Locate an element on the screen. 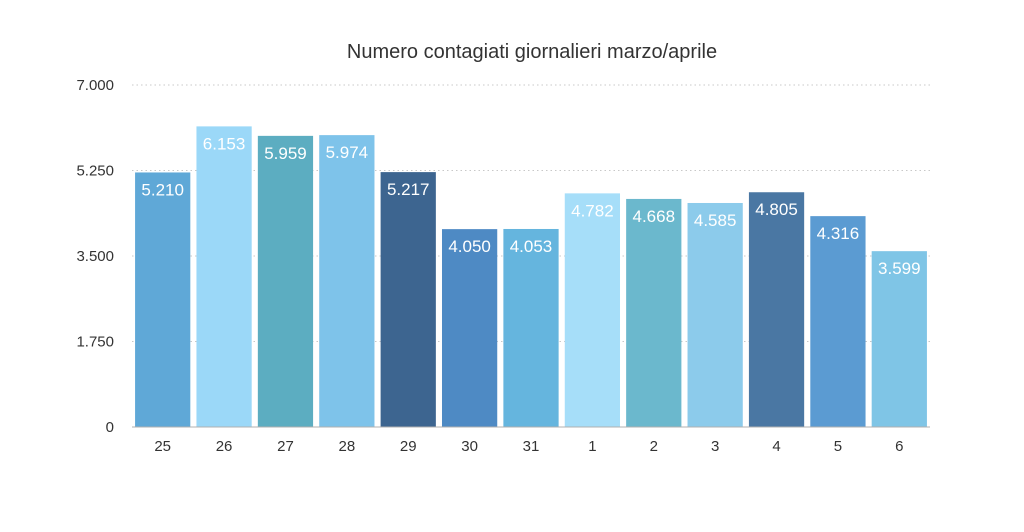 This screenshot has height=532, width=1024. data-label: 5.217 is located at coordinates (408, 189).